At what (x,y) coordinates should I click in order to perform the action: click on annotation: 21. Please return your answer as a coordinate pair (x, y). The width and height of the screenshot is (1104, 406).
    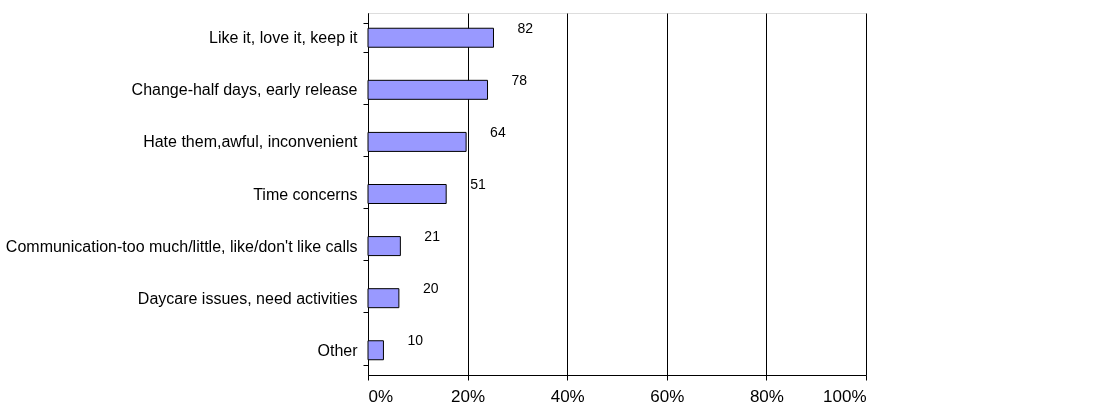
    Looking at the image, I should click on (432, 236).